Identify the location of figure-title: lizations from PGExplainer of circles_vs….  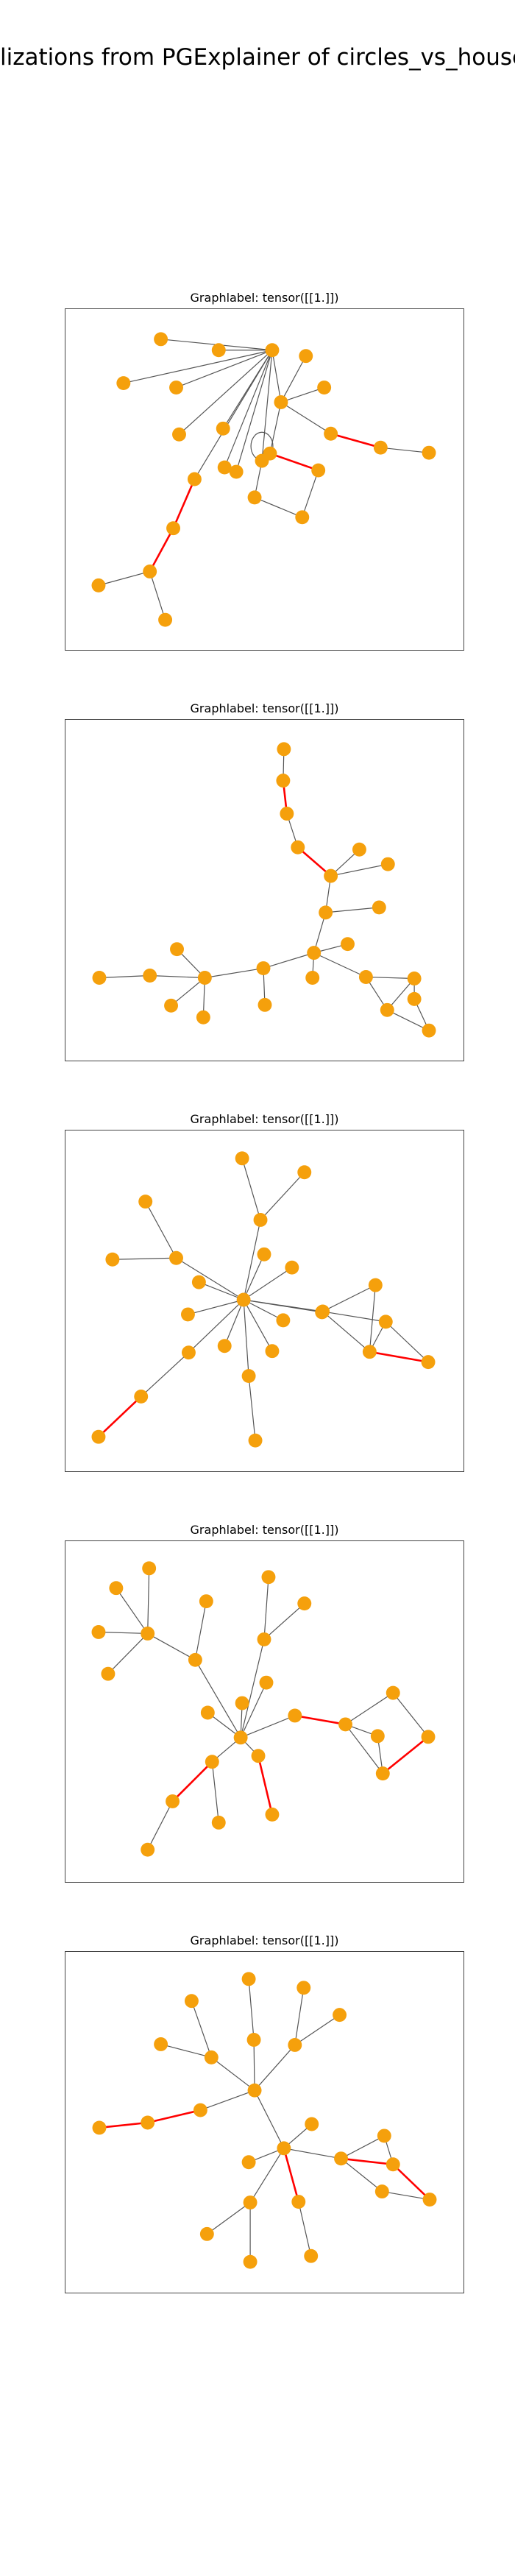
(257, 57).